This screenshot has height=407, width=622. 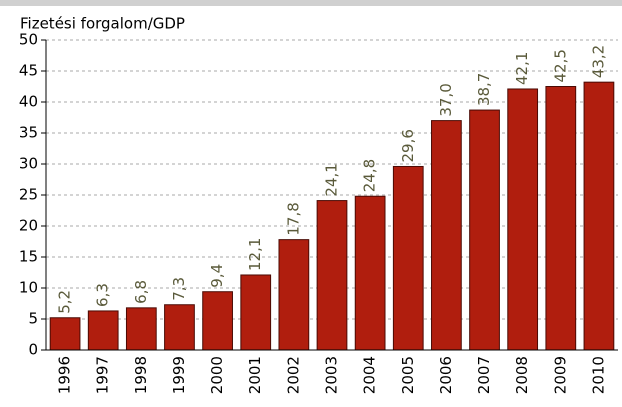 What do you see at coordinates (446, 375) in the screenshot?
I see `x-tick-label: 2006` at bounding box center [446, 375].